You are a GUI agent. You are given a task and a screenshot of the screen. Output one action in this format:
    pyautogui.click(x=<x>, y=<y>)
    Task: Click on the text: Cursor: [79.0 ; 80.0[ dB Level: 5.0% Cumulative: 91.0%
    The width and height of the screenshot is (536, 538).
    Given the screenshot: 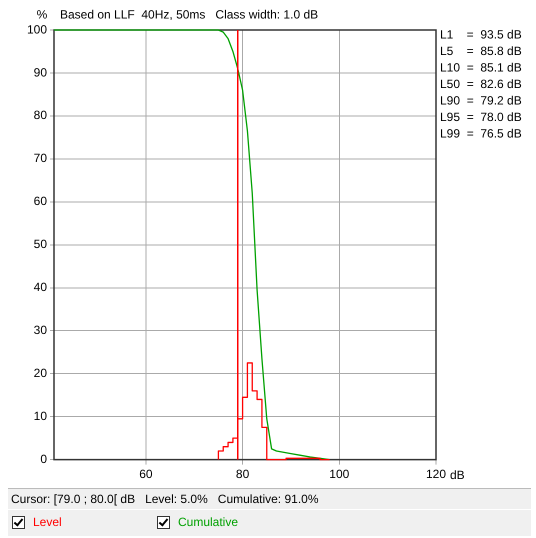 What is the action you would take?
    pyautogui.click(x=269, y=498)
    